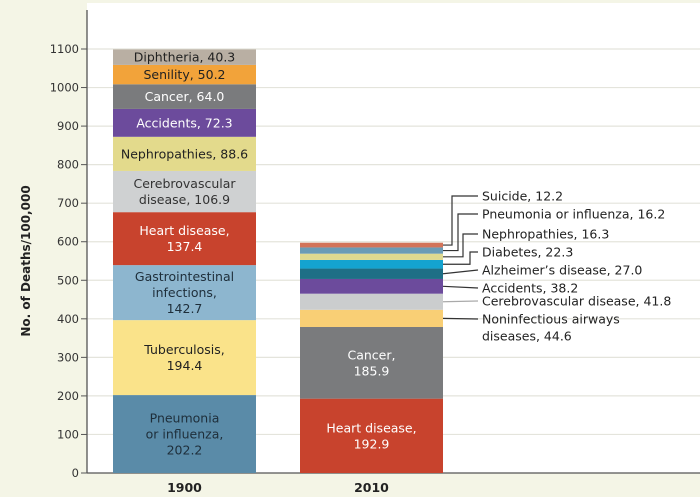  I want to click on bar-segment-2010-diabetes, so click(371, 264).